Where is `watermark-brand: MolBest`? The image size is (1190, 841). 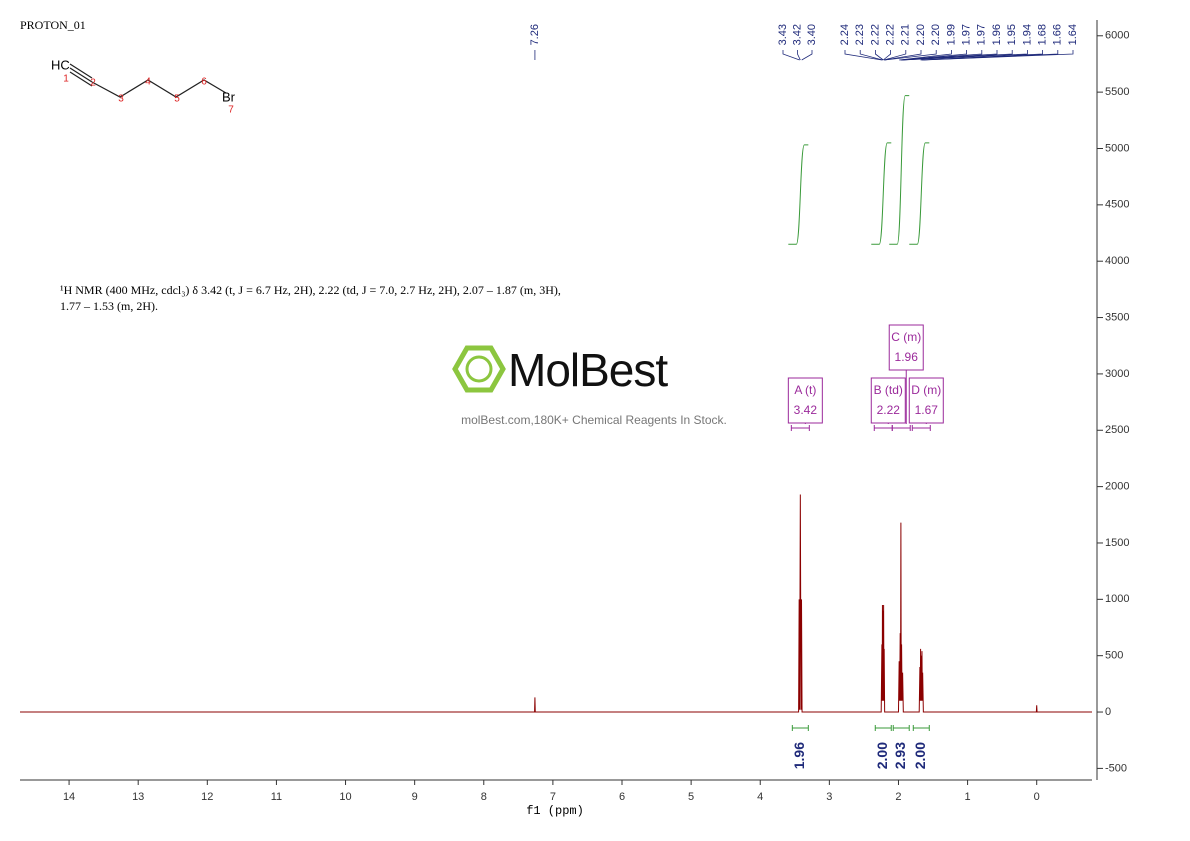
watermark-brand: MolBest is located at coordinates (588, 370).